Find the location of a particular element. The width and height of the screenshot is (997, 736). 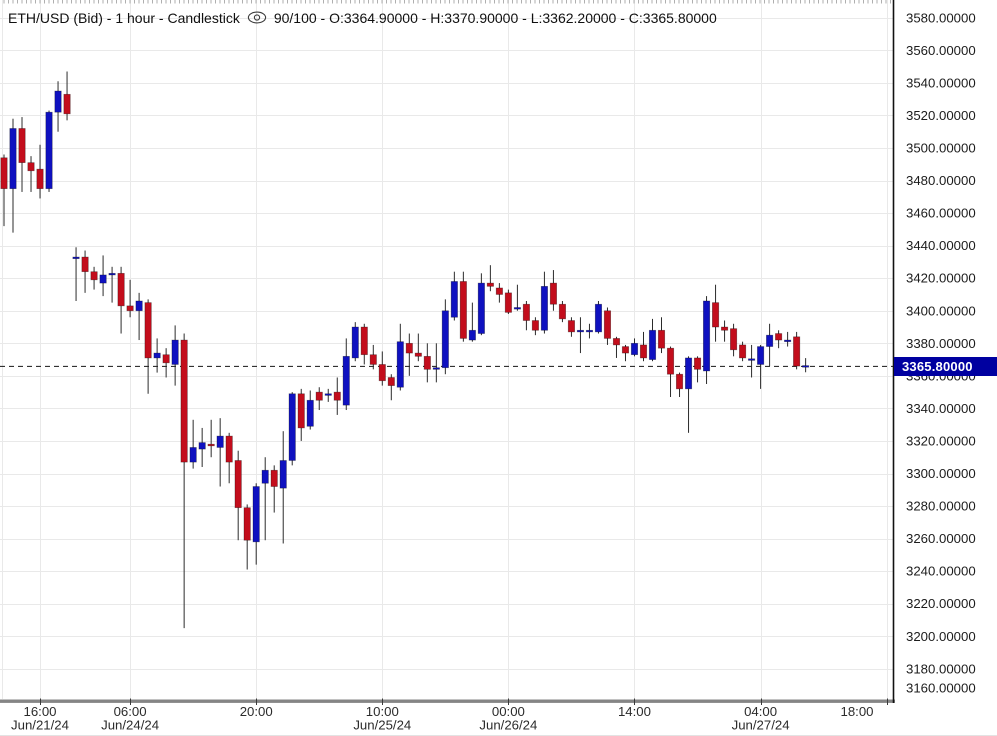

y-axis-label: 3420.00000 is located at coordinates (941, 278).